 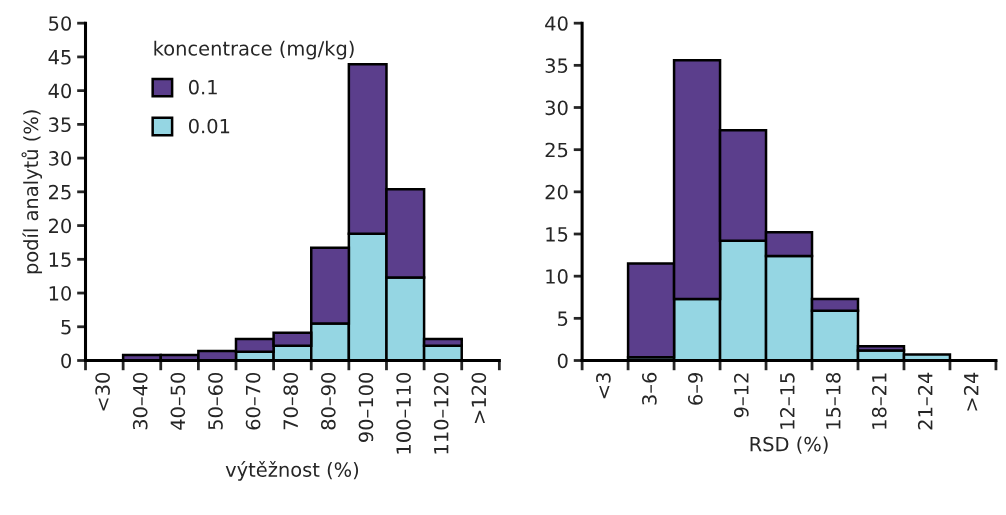 What do you see at coordinates (833, 400) in the screenshot?
I see `x-tick-label: 15–18` at bounding box center [833, 400].